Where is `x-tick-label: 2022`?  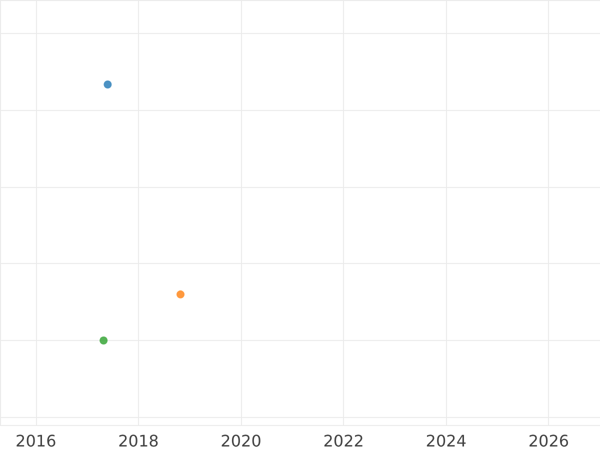 x-tick-label: 2022 is located at coordinates (343, 441).